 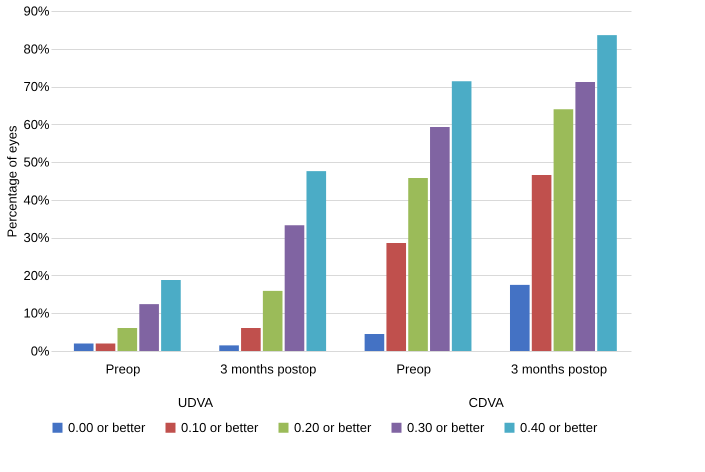 I want to click on legend-label: 0.40 or better, so click(x=559, y=427).